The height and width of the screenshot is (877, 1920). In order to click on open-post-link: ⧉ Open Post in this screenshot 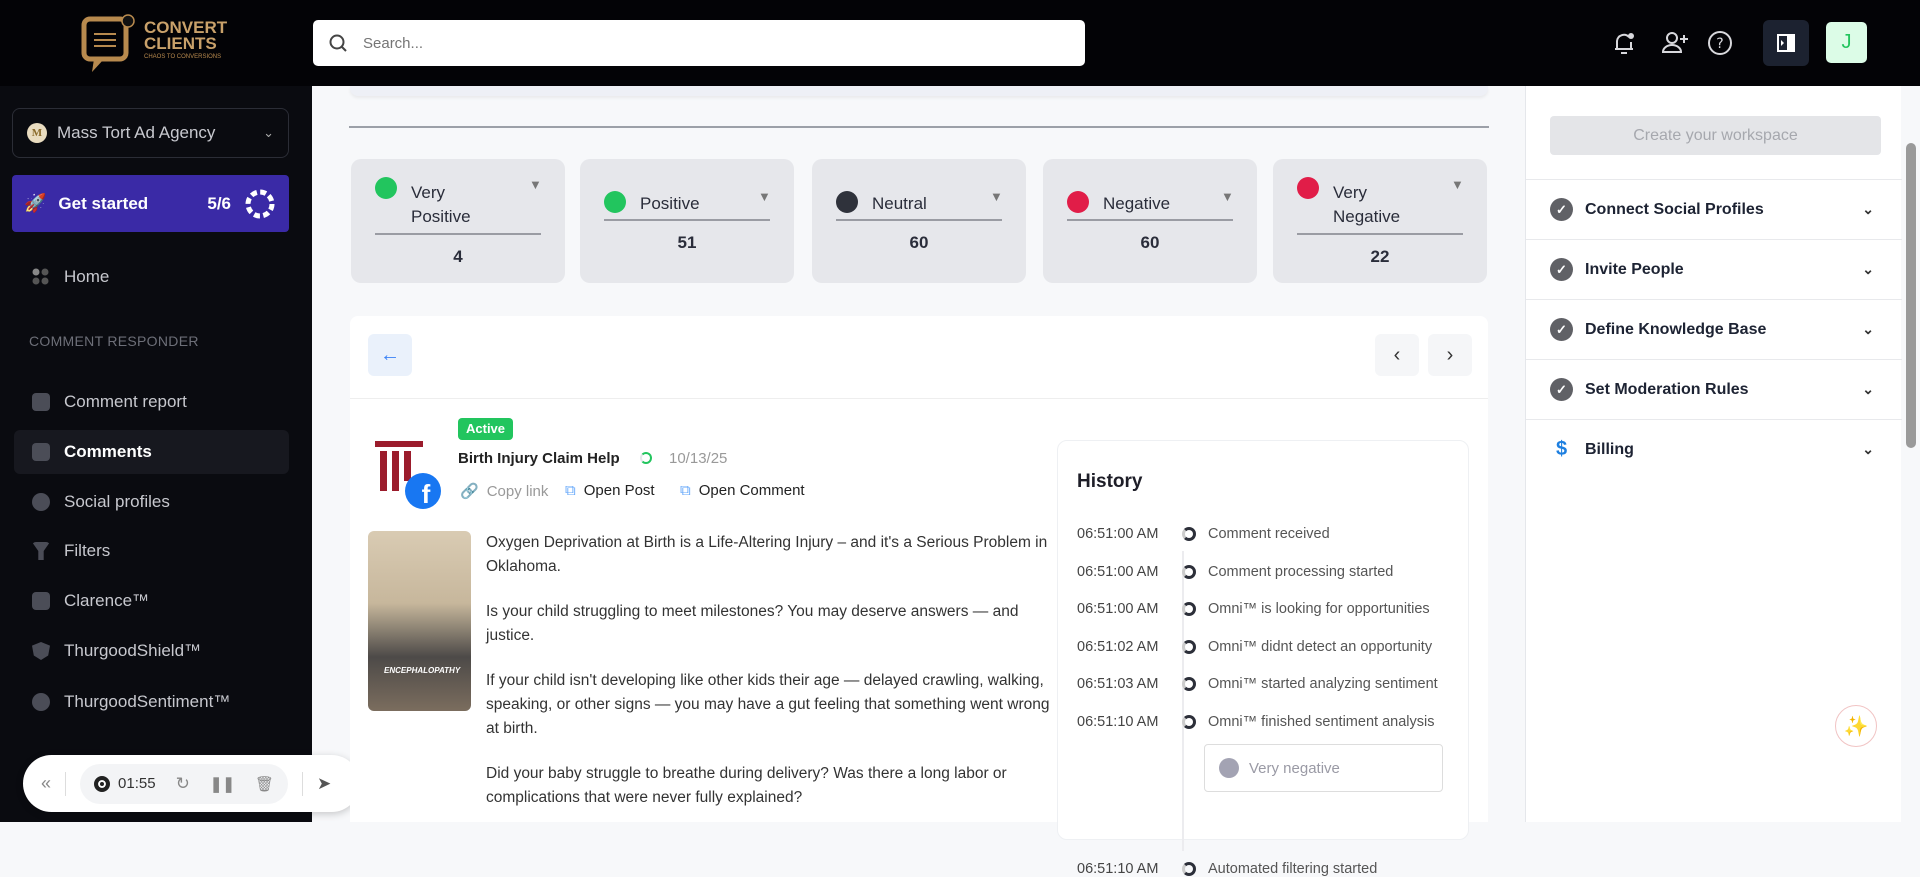, I will do `click(610, 490)`.